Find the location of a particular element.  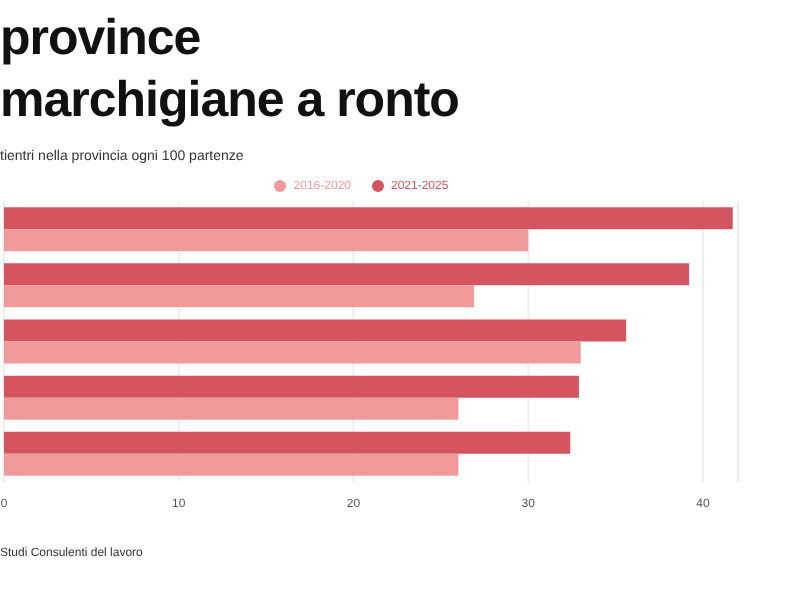

chart-title: province marchigiane a ronto is located at coordinates (230, 70).